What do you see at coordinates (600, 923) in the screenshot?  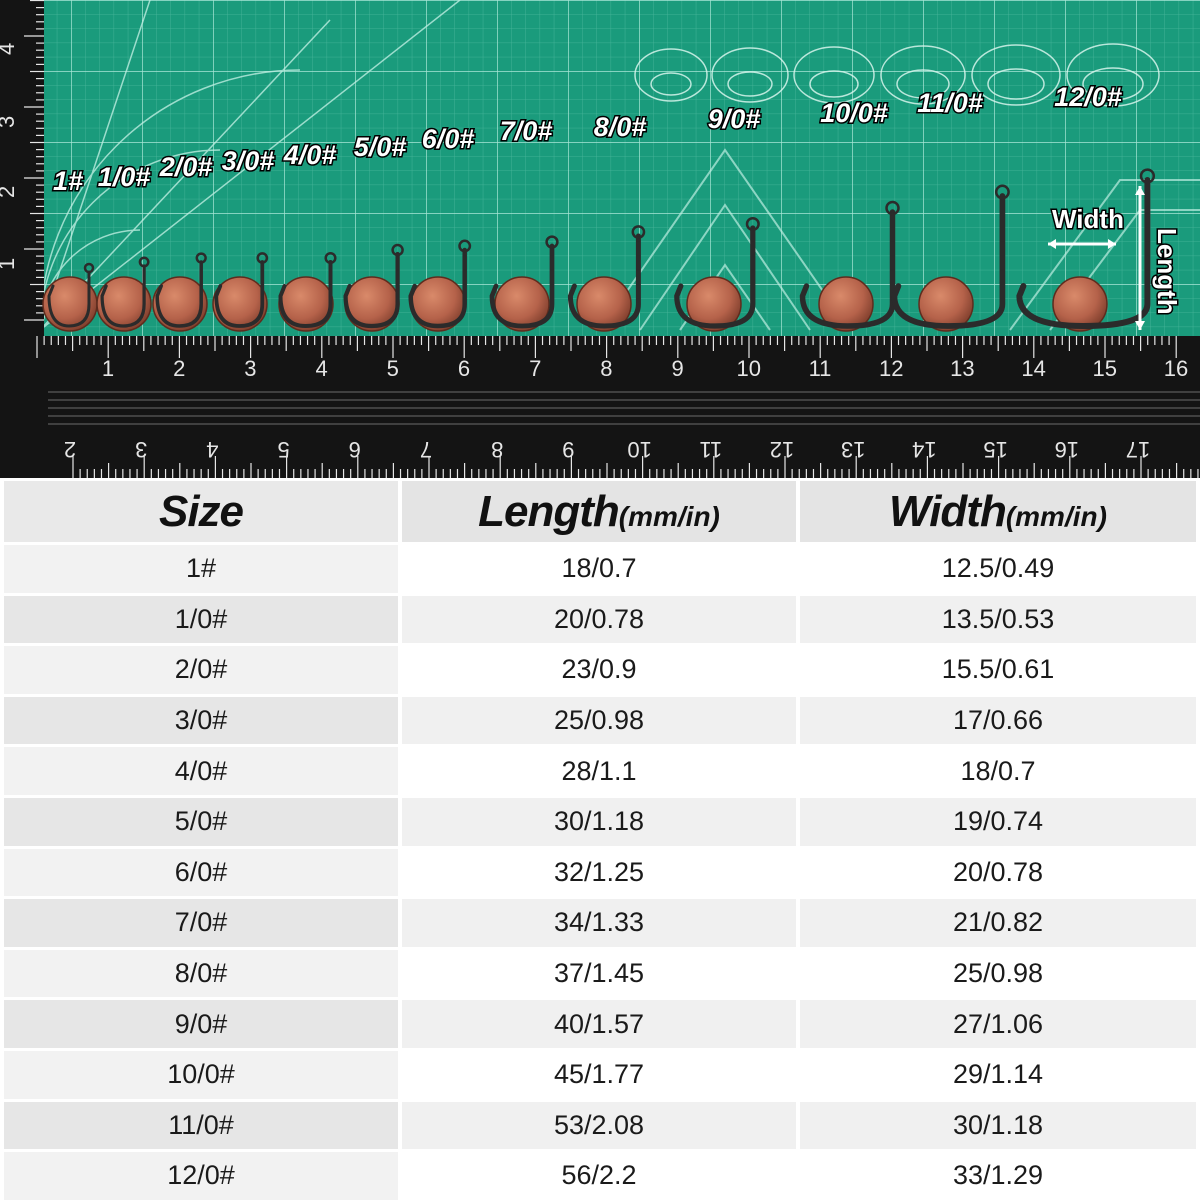 I see `table-row: 7/0# 34/1.33 21/0.82` at bounding box center [600, 923].